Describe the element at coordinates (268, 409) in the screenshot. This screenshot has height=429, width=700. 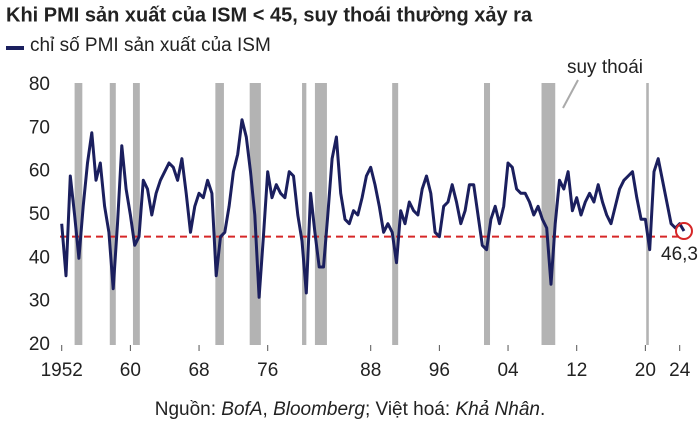
I see `source-part: ,` at that location.